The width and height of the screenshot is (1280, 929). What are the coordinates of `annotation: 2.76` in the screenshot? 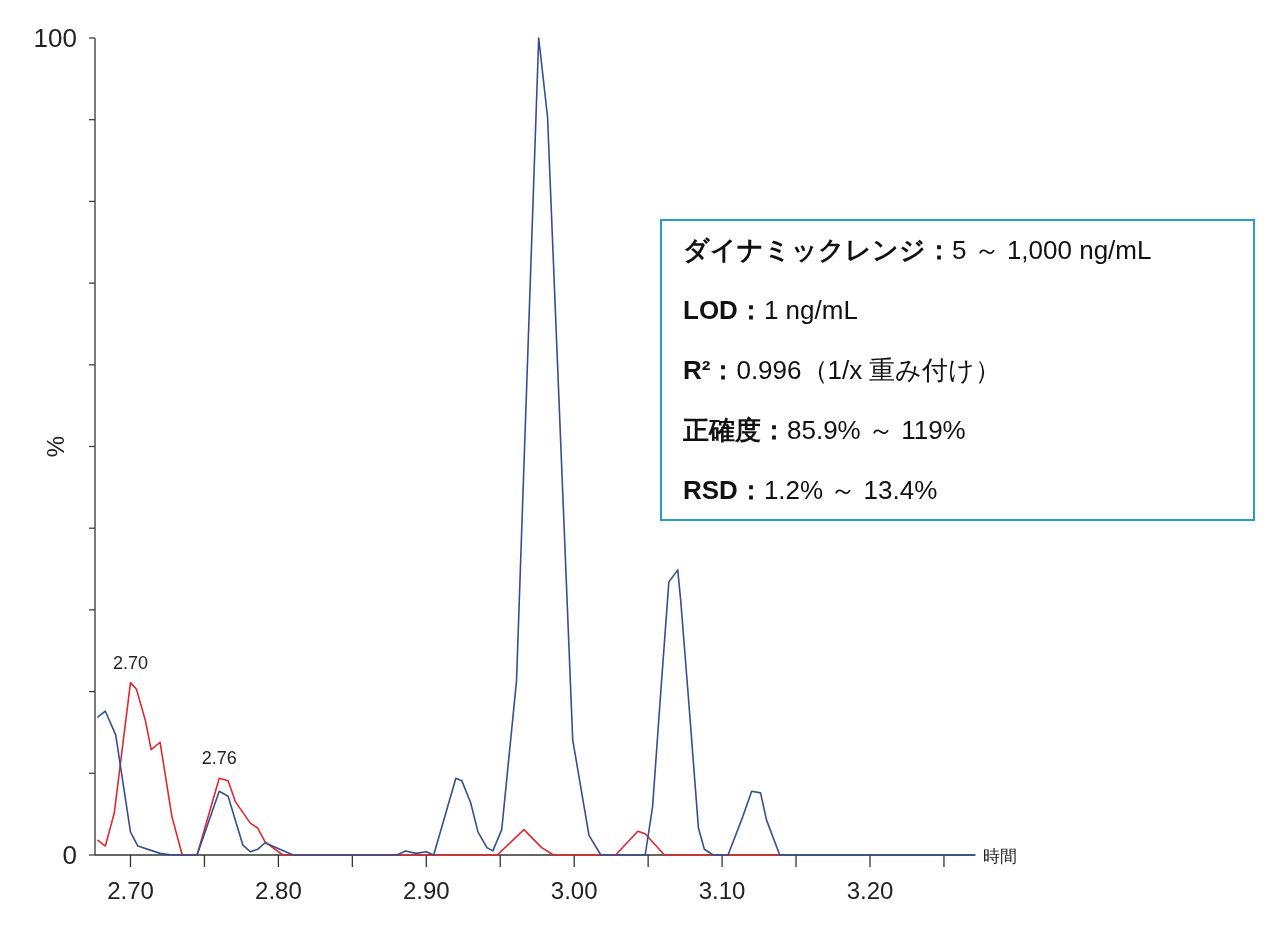 It's located at (219, 758).